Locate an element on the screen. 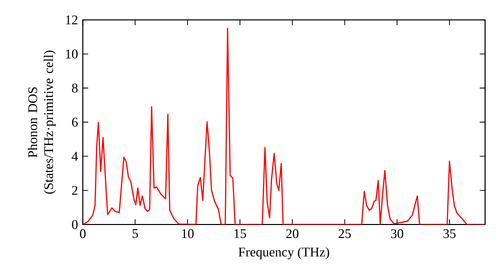 The width and height of the screenshot is (500, 278). x-axis-title: Frequency (THz) is located at coordinates (284, 253).